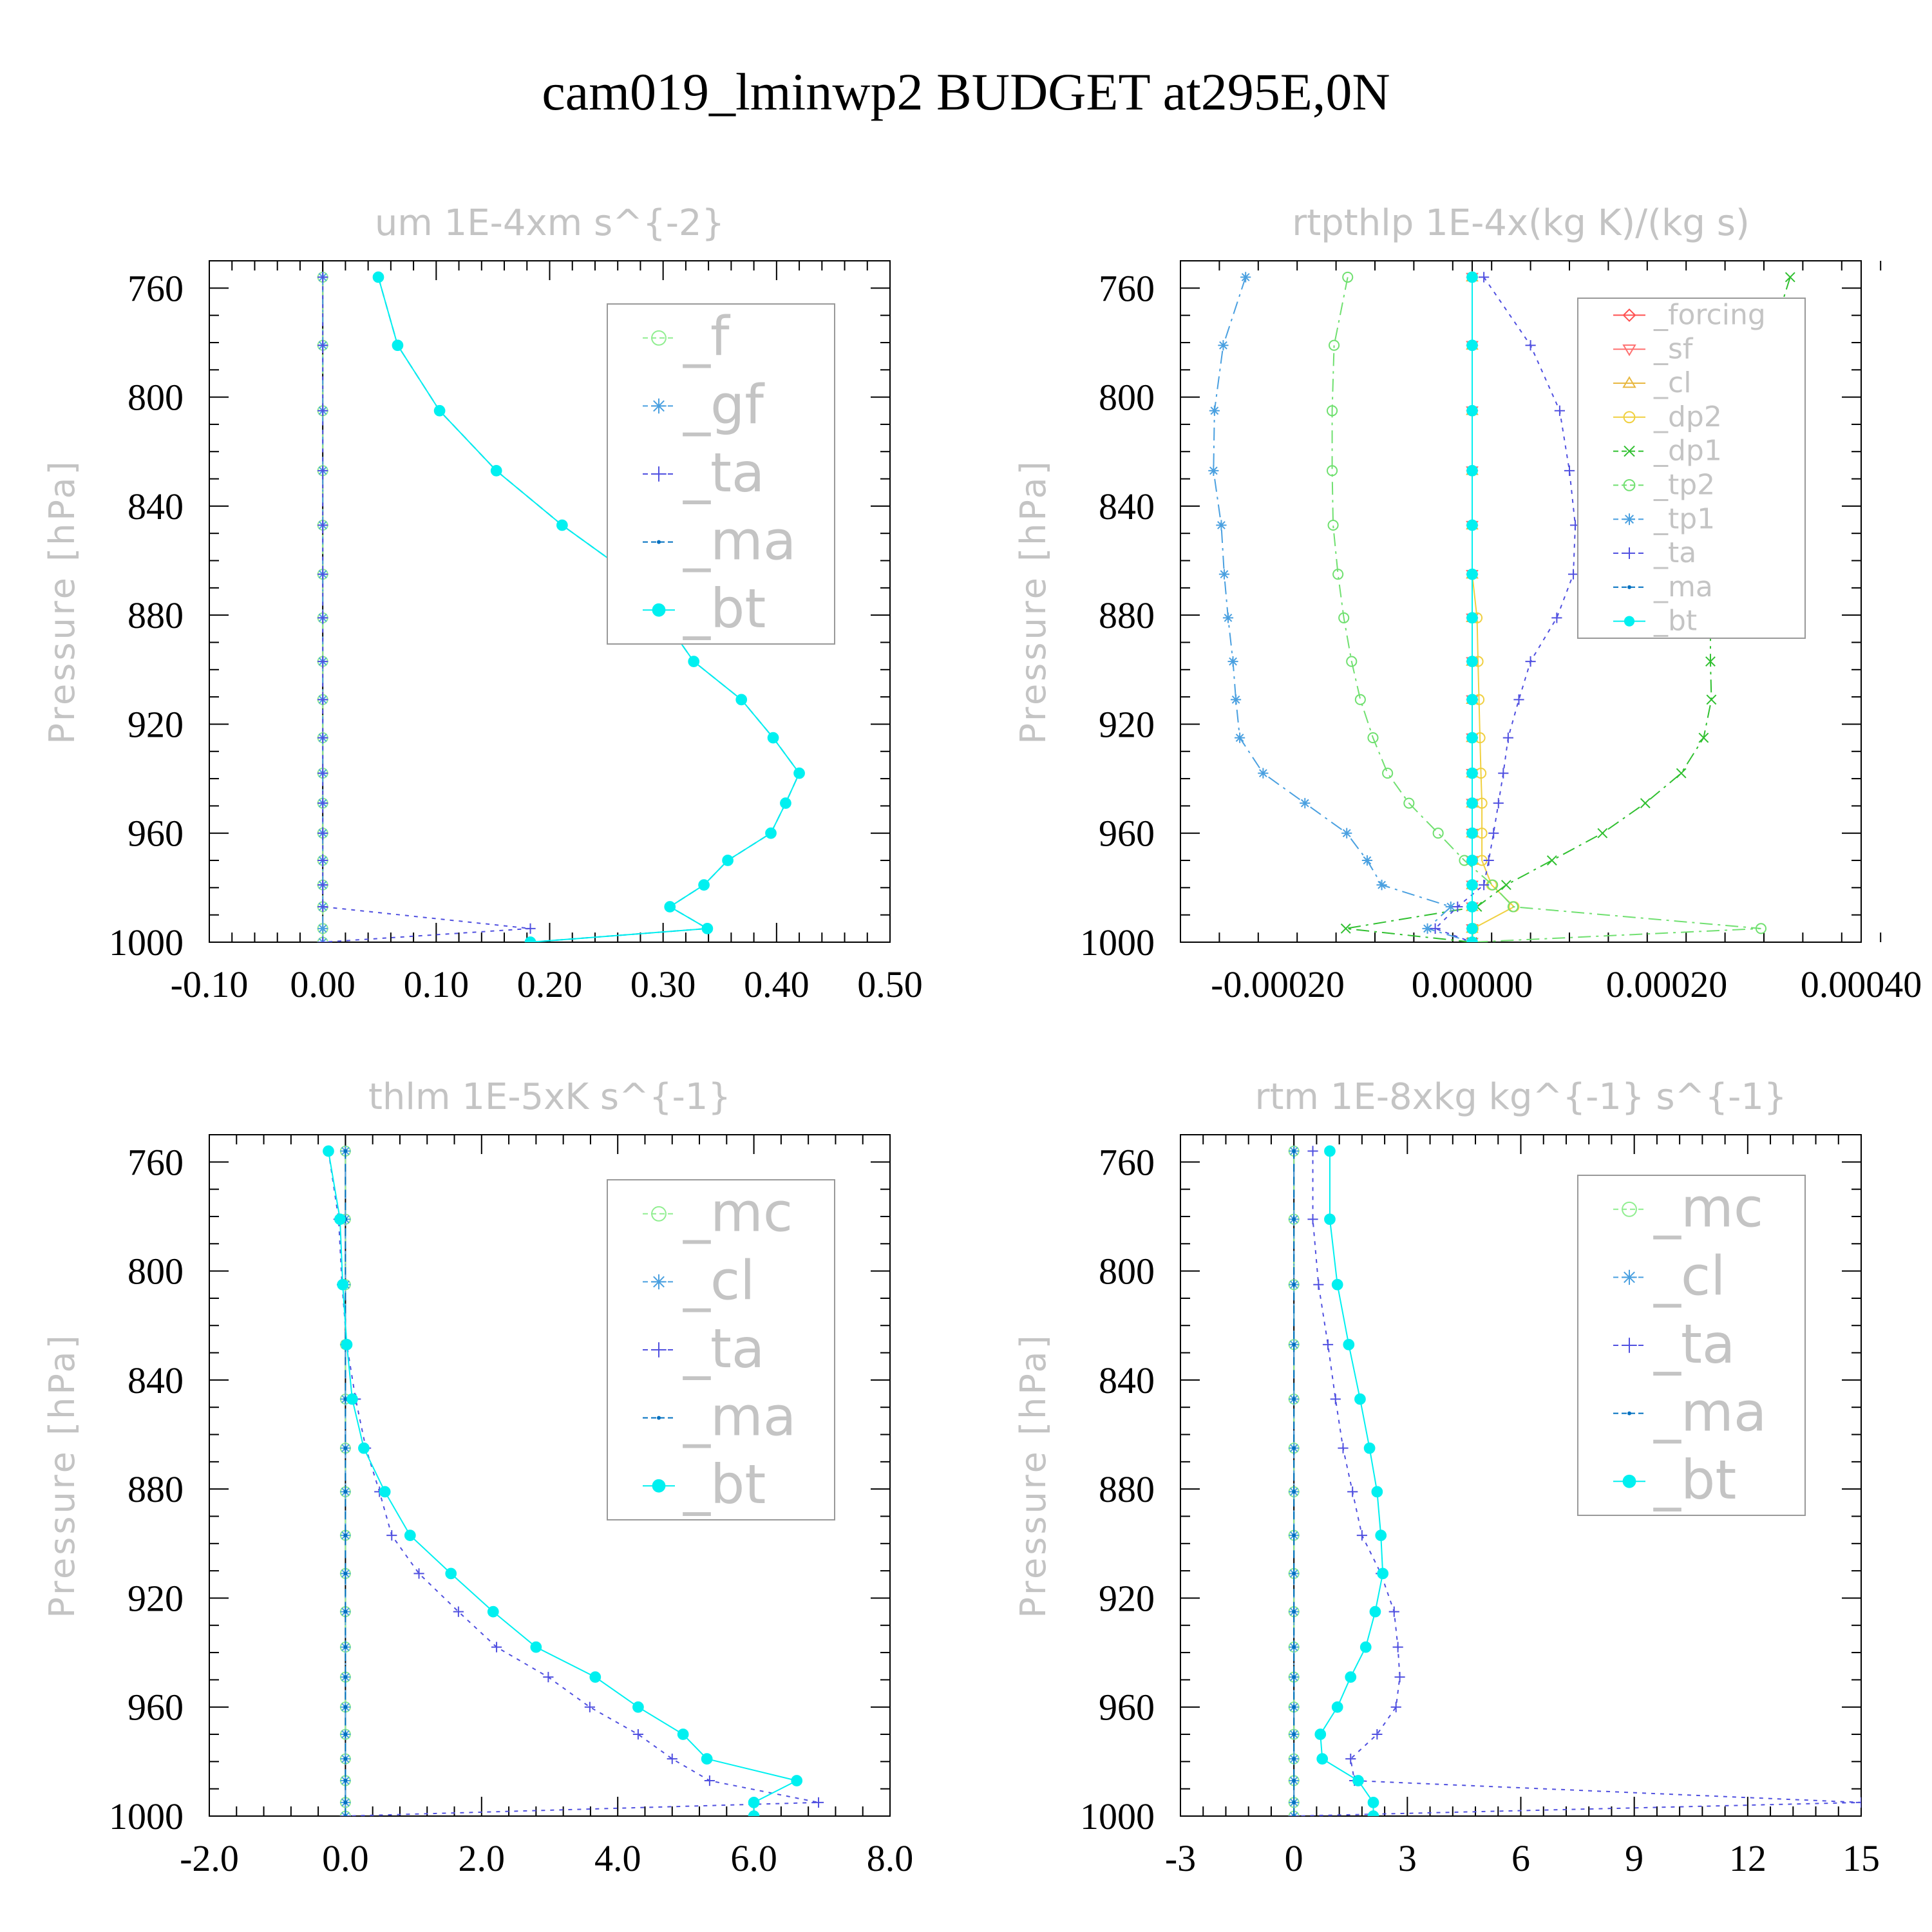 The height and width of the screenshot is (1932, 1932). What do you see at coordinates (707, 336) in the screenshot?
I see `um-legend-label-f: _f` at bounding box center [707, 336].